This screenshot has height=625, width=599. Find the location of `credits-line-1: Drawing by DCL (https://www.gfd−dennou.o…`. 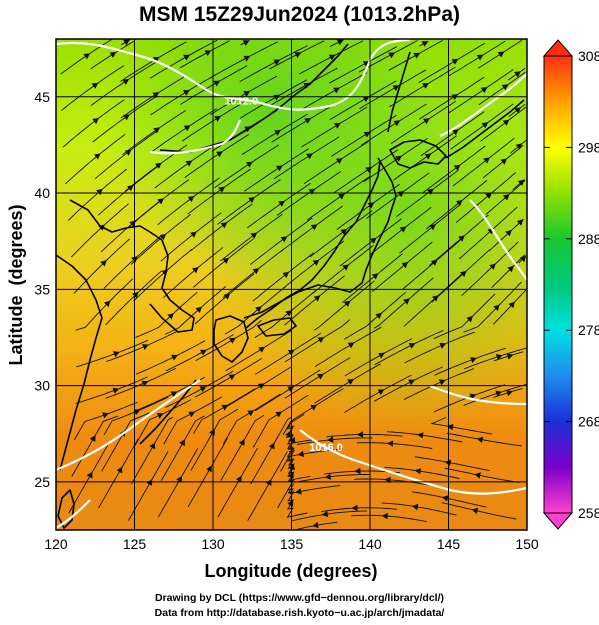

credits-line-1: Drawing by DCL (https://www.gfd−dennou.o… is located at coordinates (299, 598).